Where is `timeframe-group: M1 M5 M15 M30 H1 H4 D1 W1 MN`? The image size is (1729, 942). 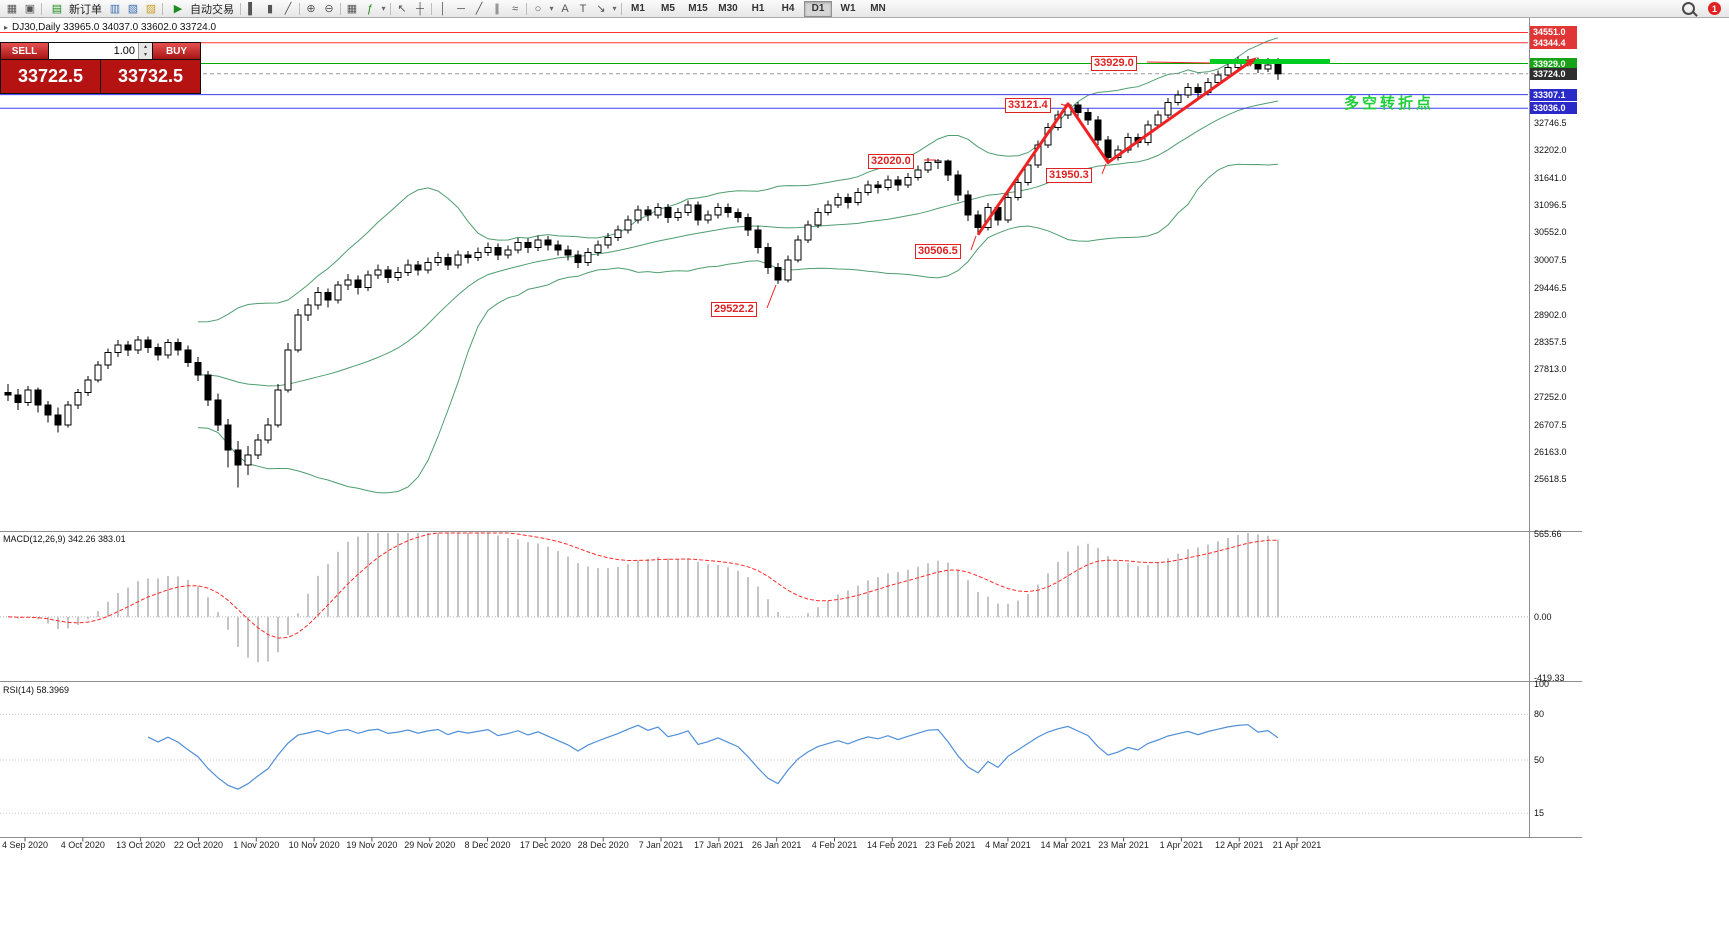
timeframe-group: M1 M5 M15 M30 H1 H4 D1 W1 MN is located at coordinates (758, 8).